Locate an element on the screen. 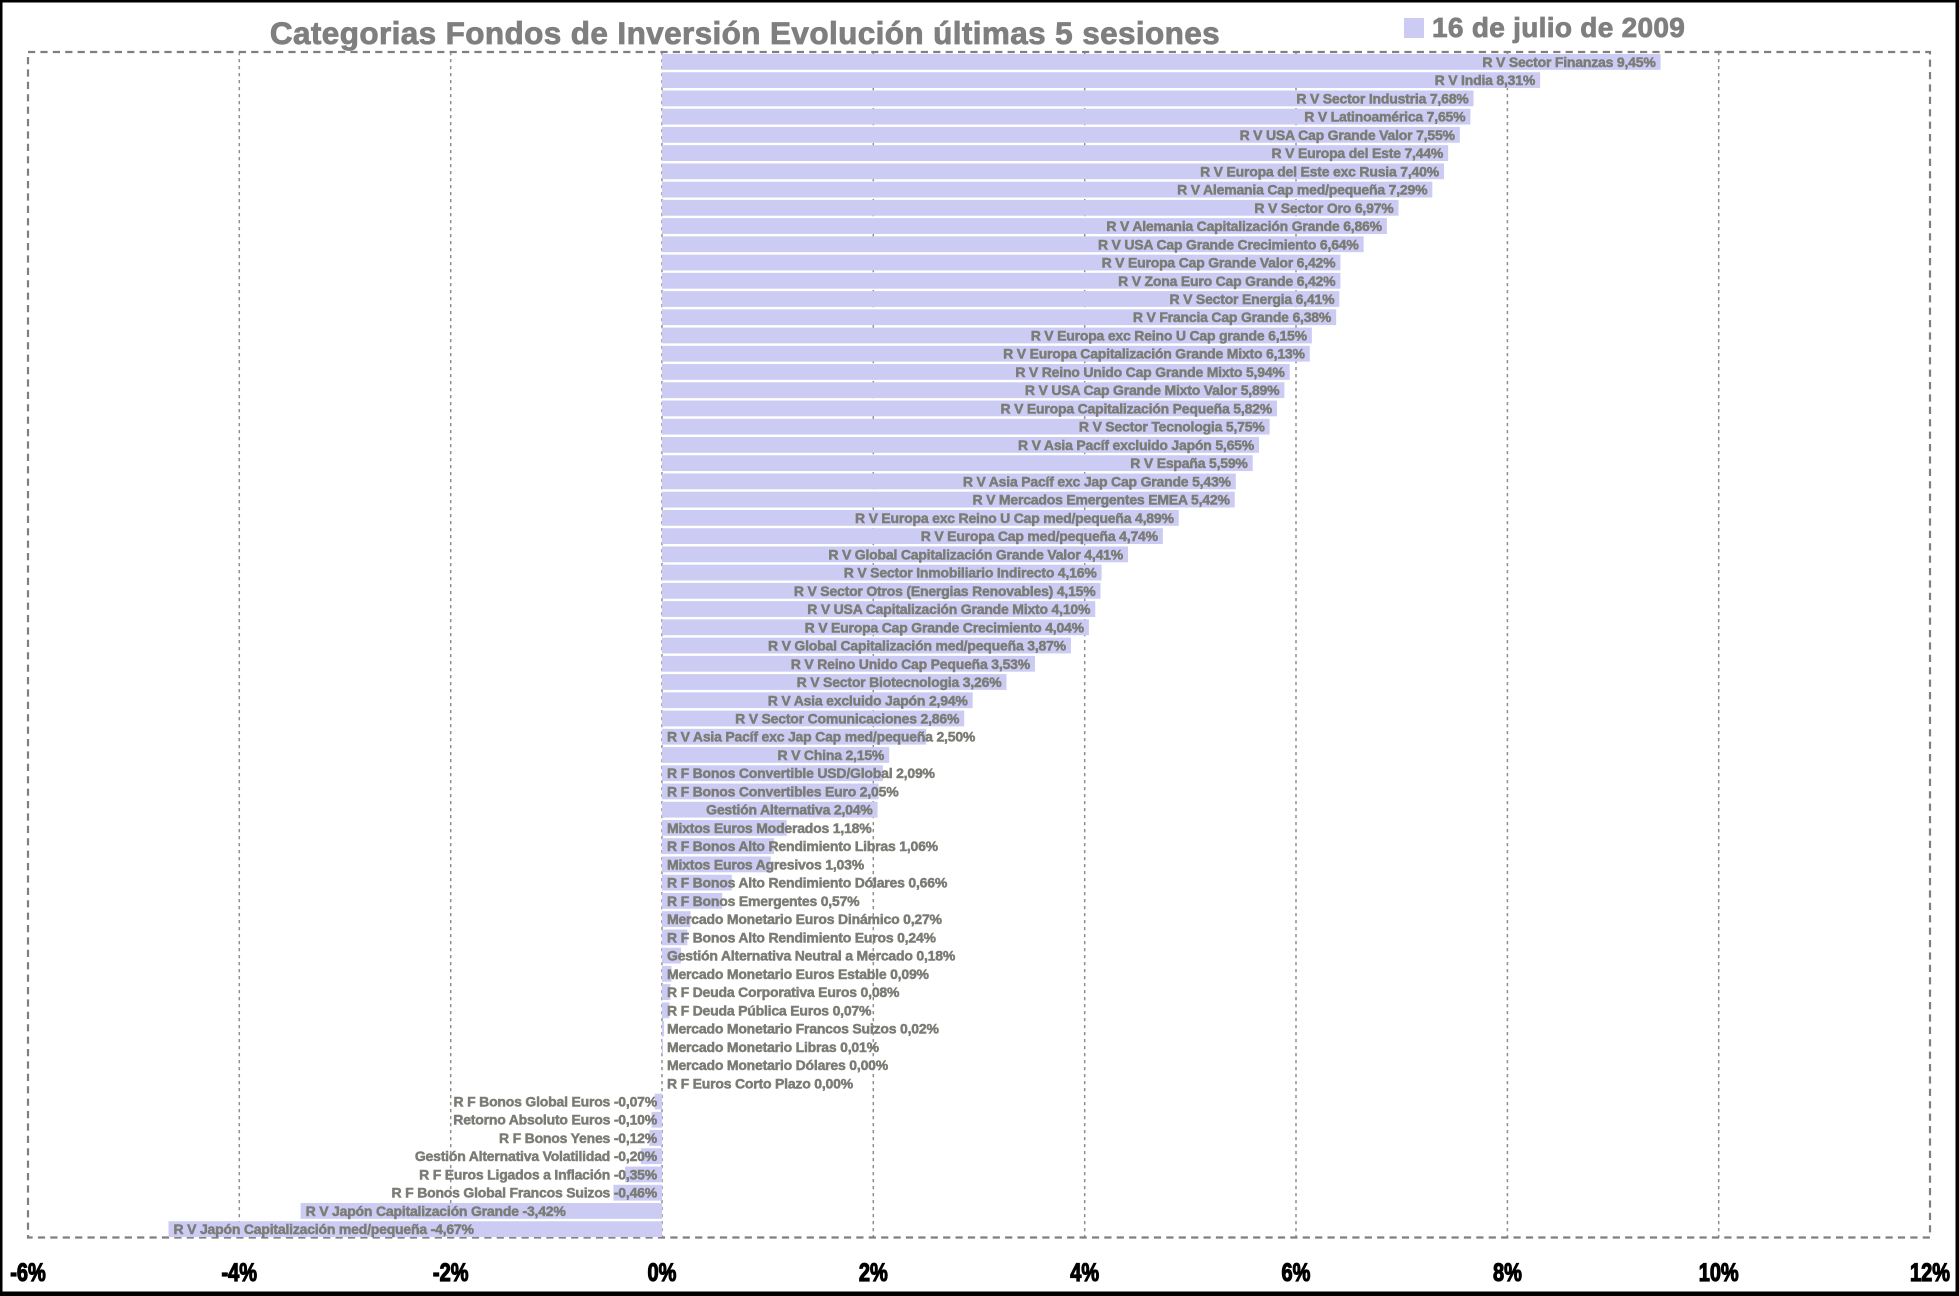 This screenshot has height=1296, width=1959. svg-text: Mixtos Euros Moderados 1,18% is located at coordinates (769, 828).